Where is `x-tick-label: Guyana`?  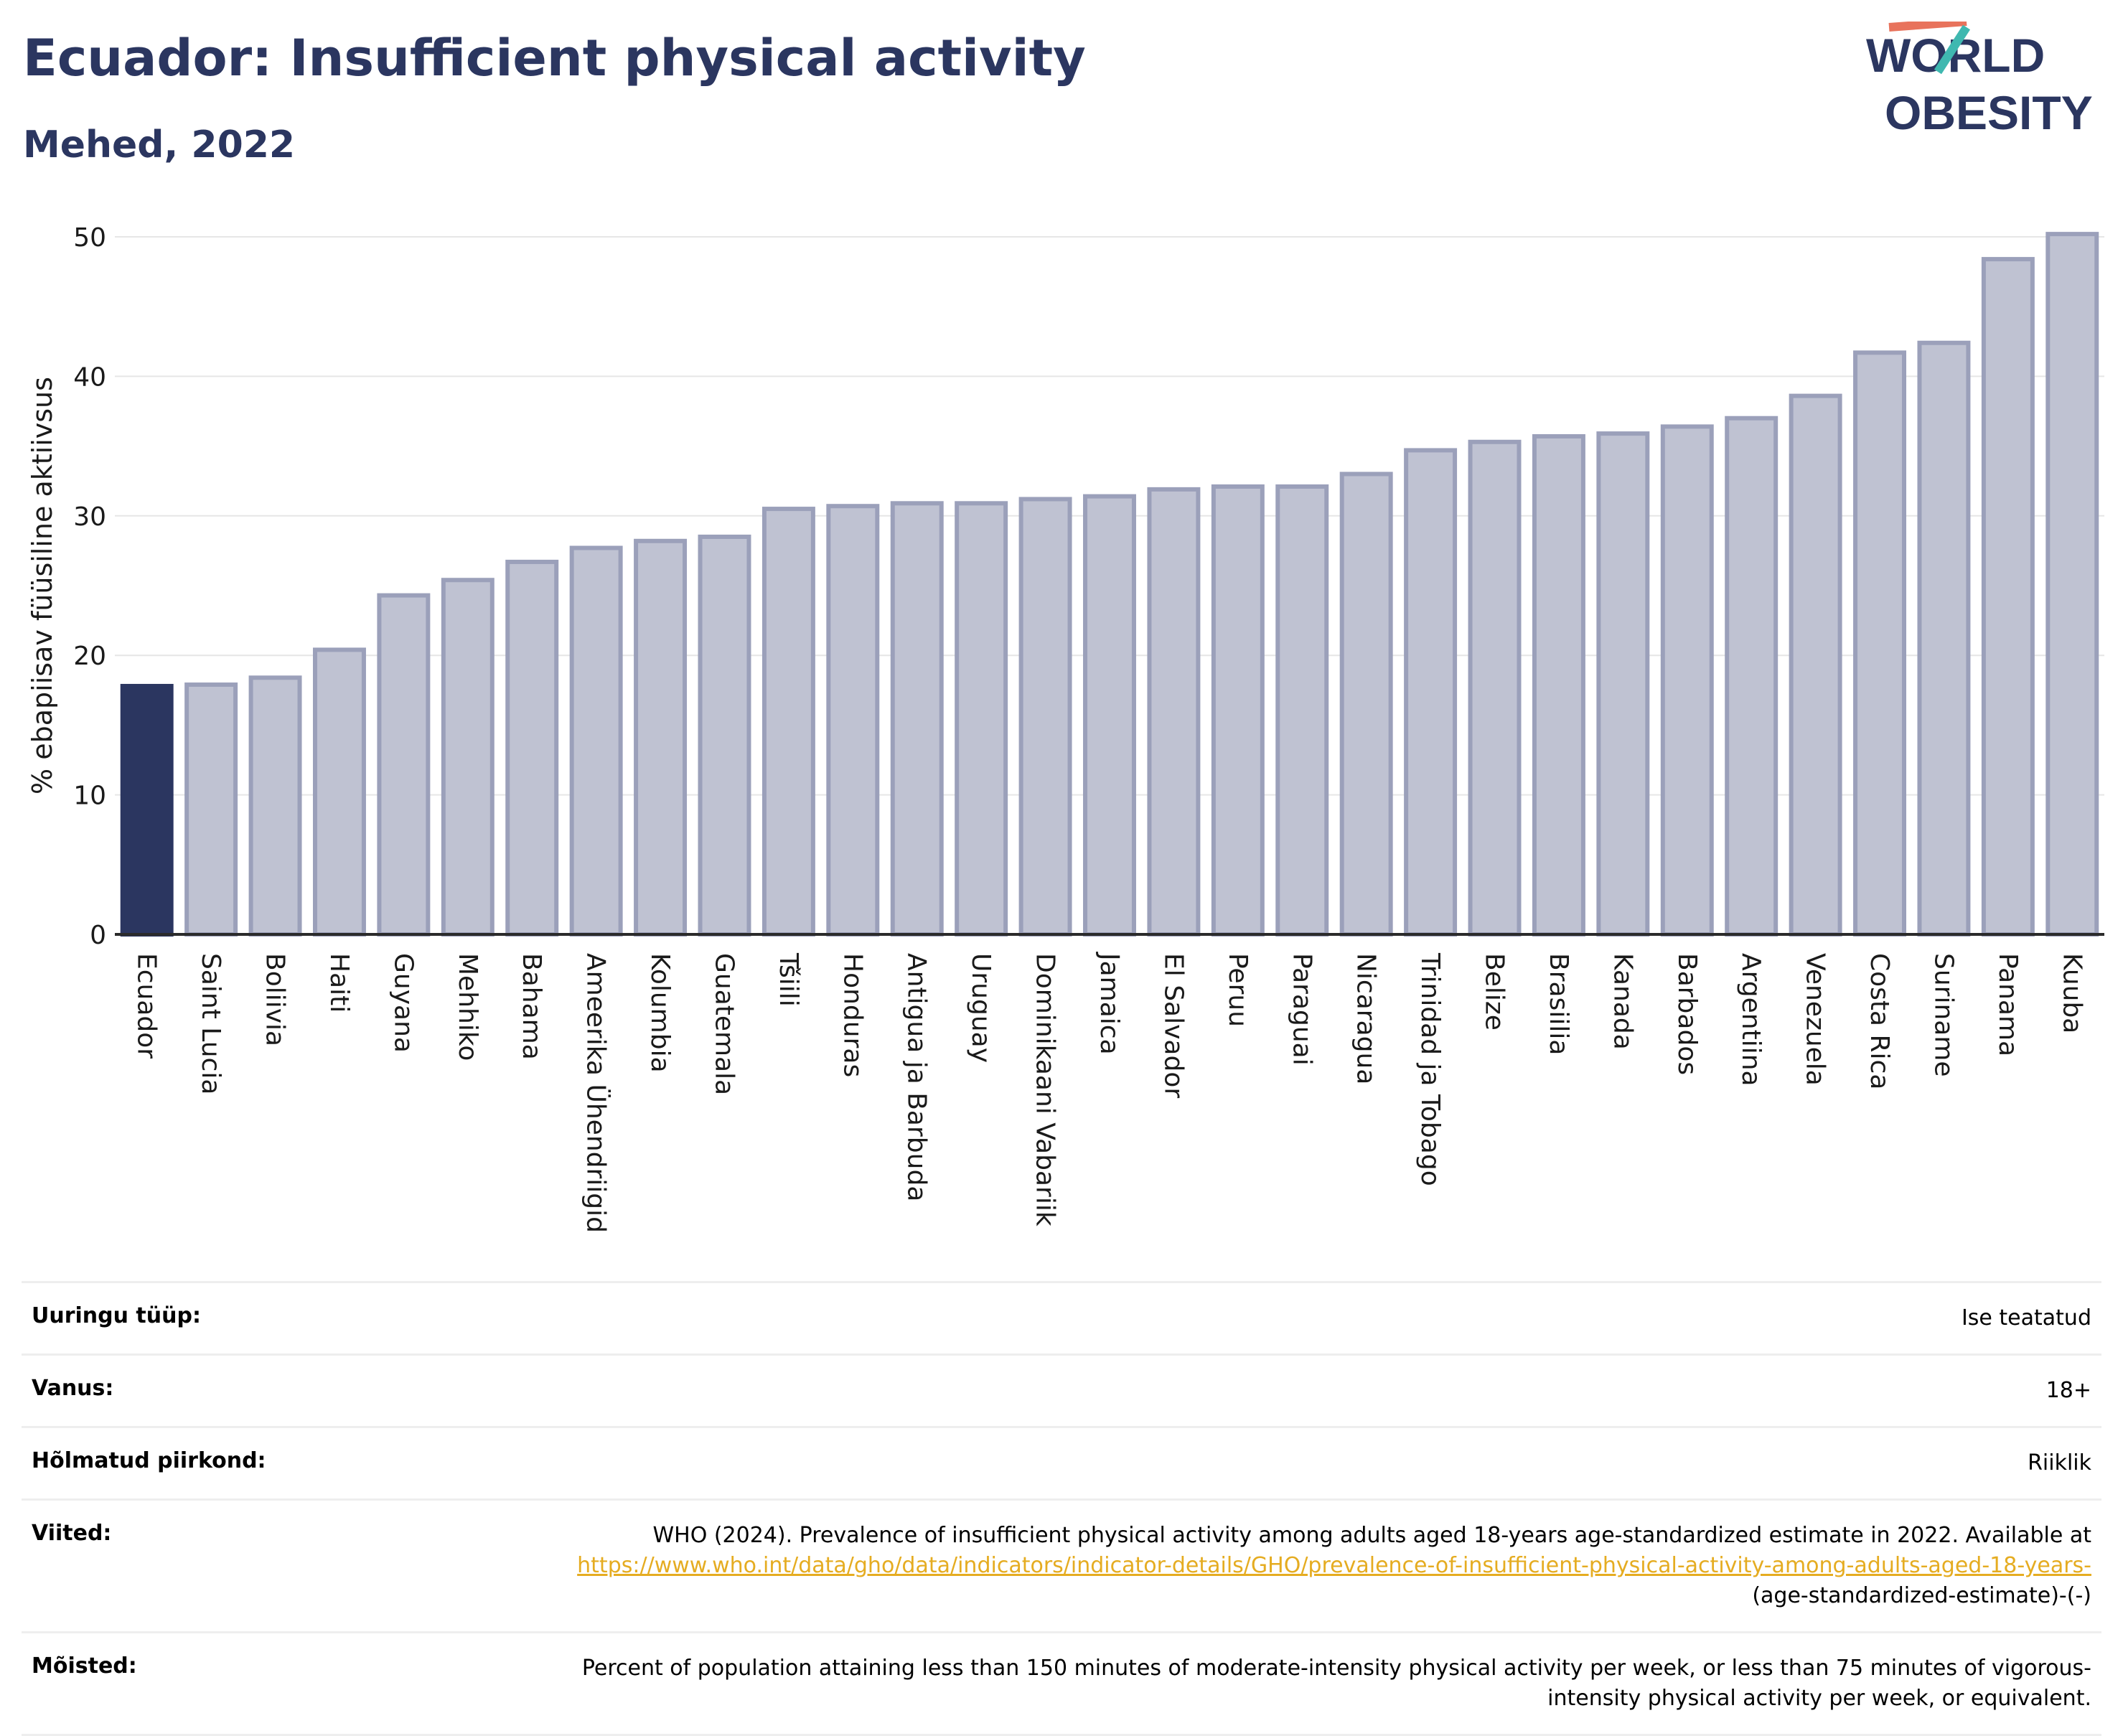
x-tick-label: Guyana is located at coordinates (403, 1003).